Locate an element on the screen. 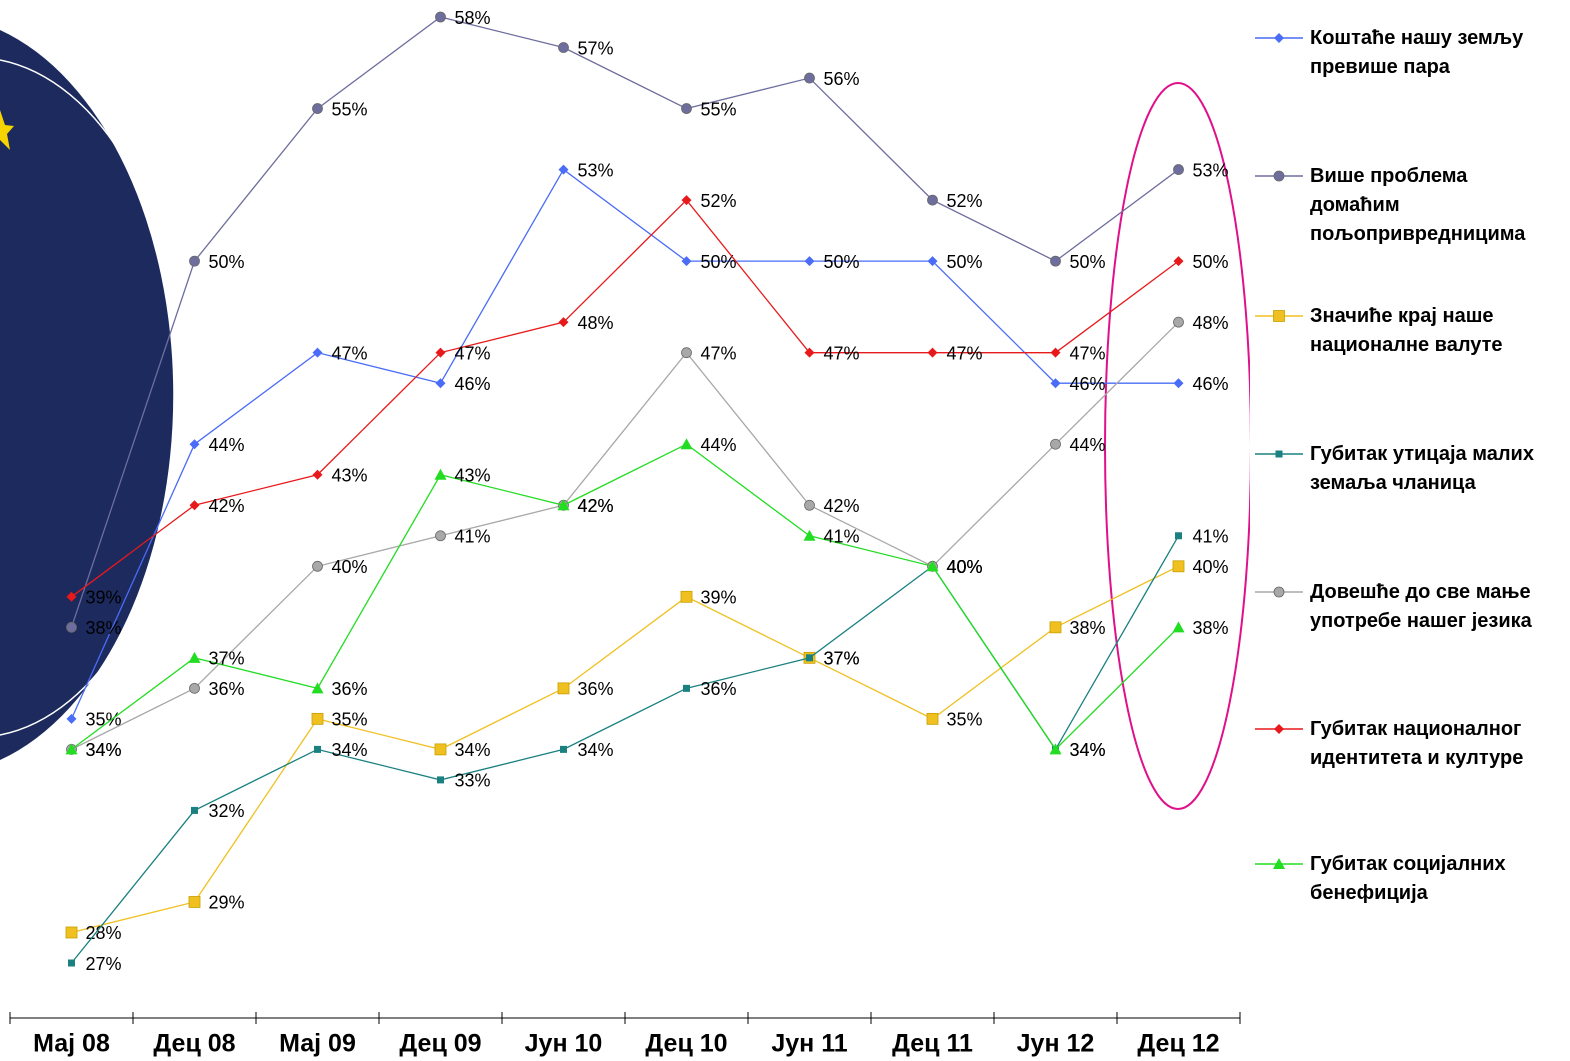 This screenshot has height=1061, width=1570. x-tick-label: Дец 11 is located at coordinates (932, 1044).